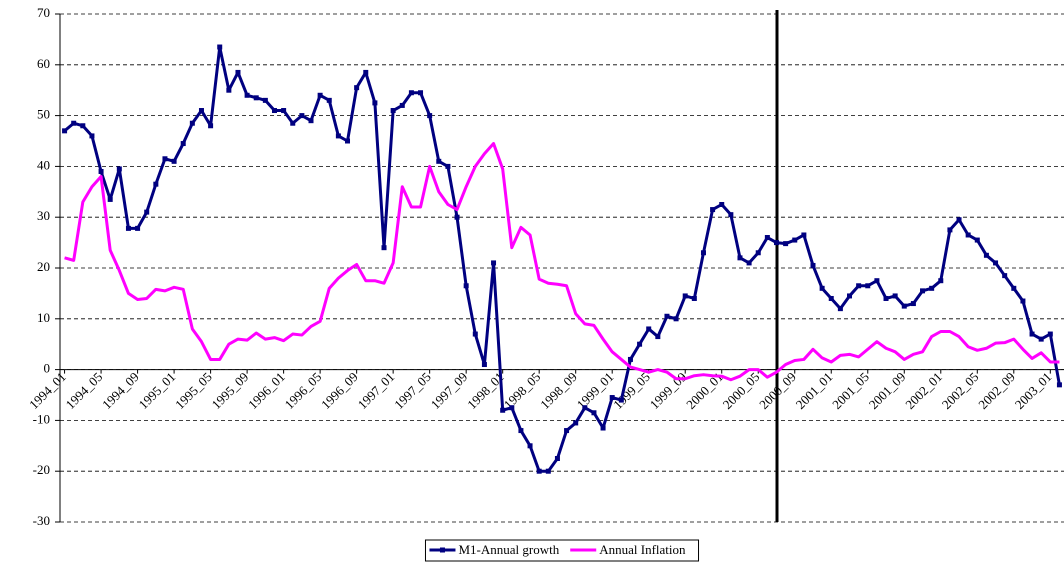 The width and height of the screenshot is (1064, 577). I want to click on legend-marker, so click(442, 550).